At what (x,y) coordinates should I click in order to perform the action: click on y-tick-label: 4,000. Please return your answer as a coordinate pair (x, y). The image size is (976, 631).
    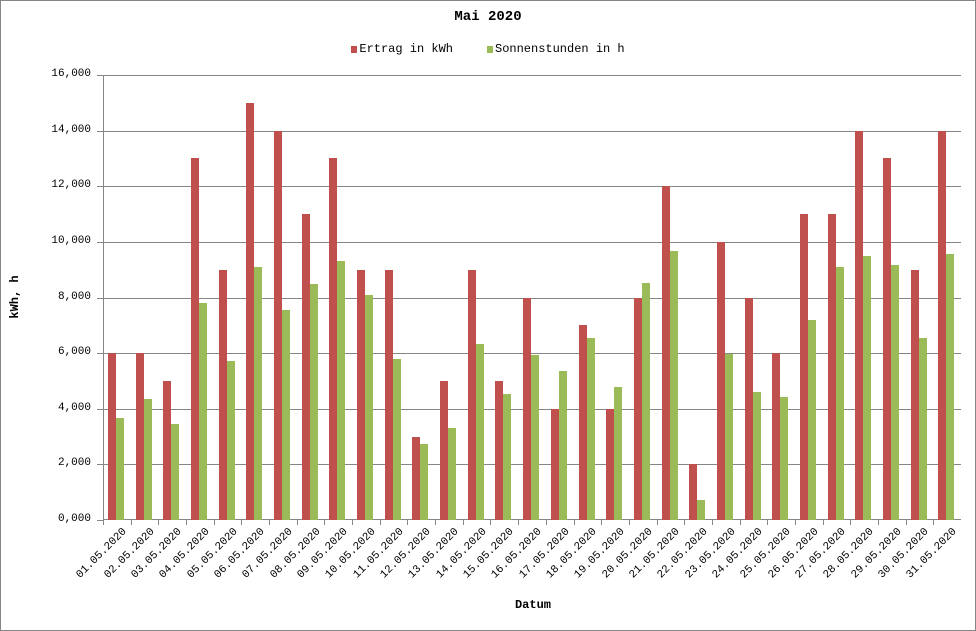
    Looking at the image, I should click on (74, 407).